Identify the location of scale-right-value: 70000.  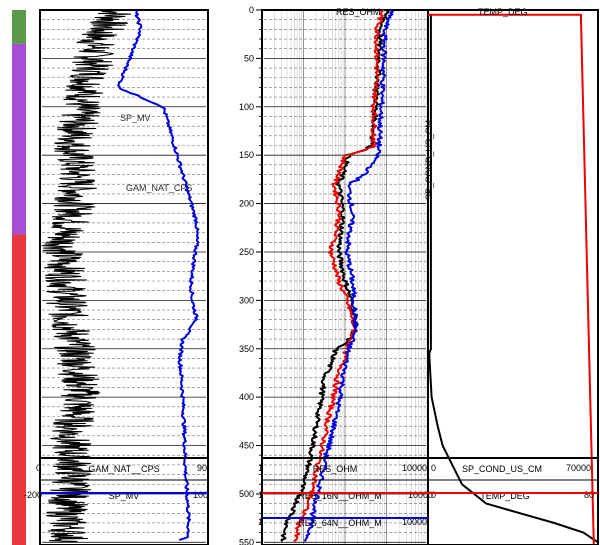
(578, 468).